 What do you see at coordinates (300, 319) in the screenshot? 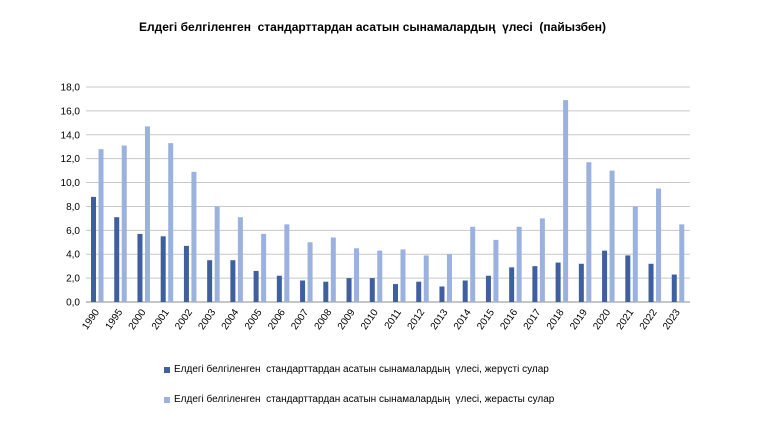
I see `x-tick-label: 2007` at bounding box center [300, 319].